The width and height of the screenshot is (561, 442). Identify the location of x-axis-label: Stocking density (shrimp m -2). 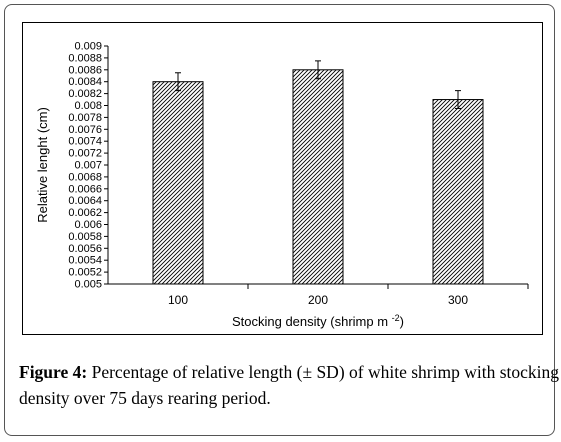
(318, 321).